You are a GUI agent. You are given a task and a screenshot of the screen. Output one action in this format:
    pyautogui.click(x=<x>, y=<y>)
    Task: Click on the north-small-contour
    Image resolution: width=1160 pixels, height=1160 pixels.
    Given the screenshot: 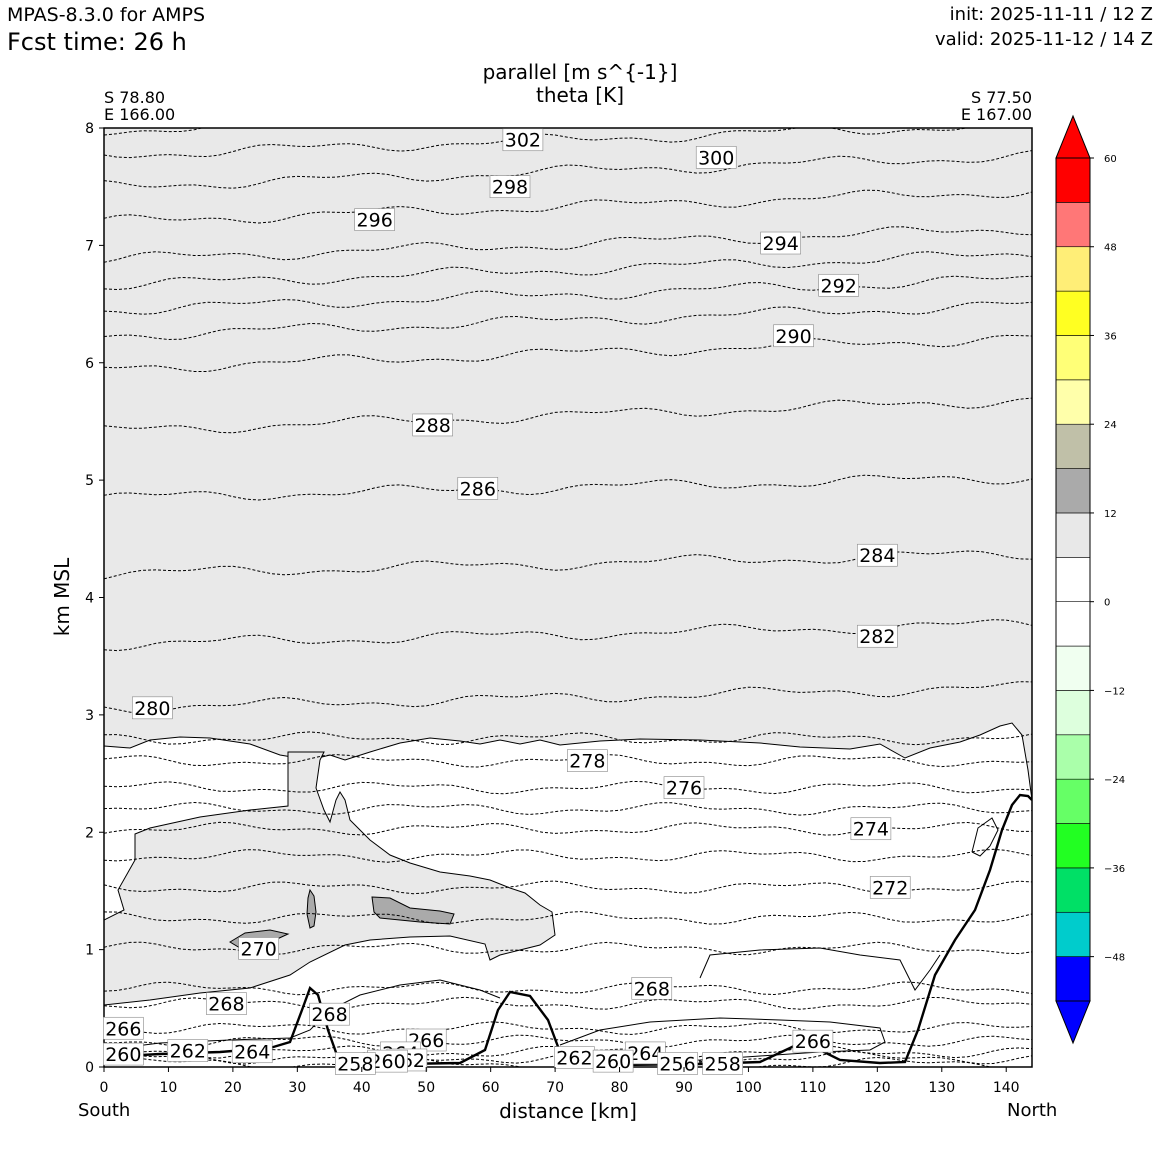 What is the action you would take?
    pyautogui.click(x=985, y=837)
    